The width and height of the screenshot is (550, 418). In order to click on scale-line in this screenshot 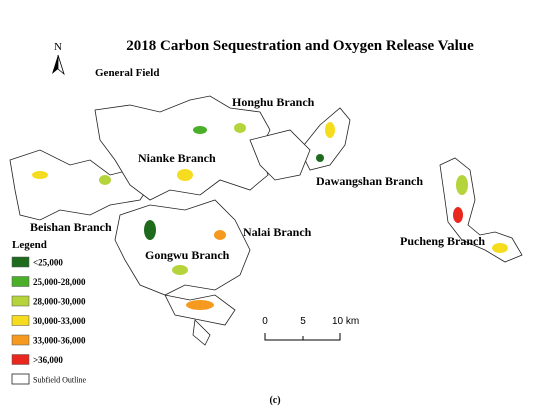, I will do `click(302, 337)`.